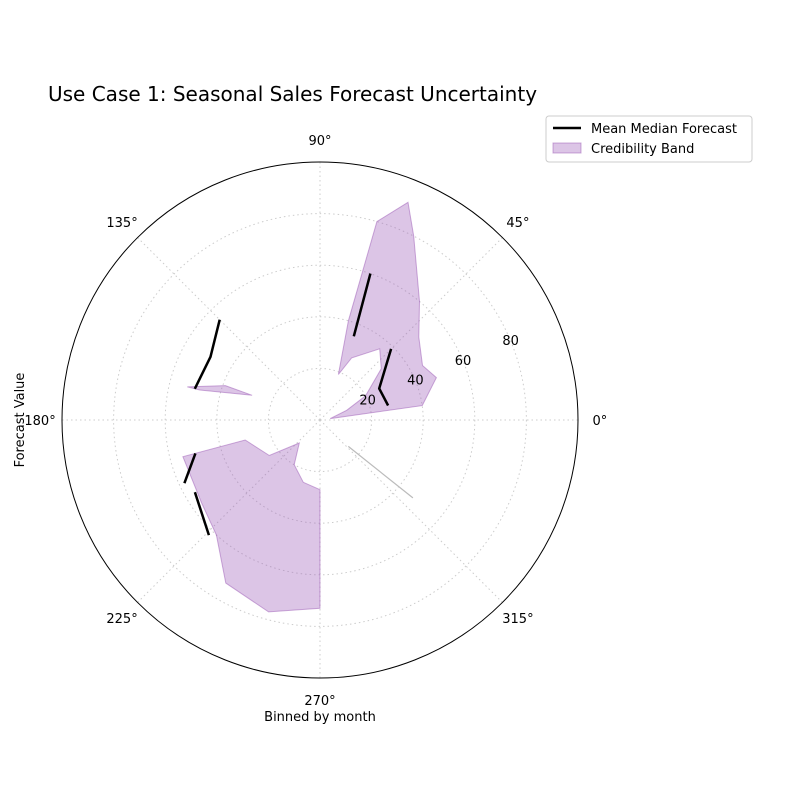 Image resolution: width=800 pixels, height=800 pixels. What do you see at coordinates (600, 421) in the screenshot?
I see `angle-tick-label-0: 0°` at bounding box center [600, 421].